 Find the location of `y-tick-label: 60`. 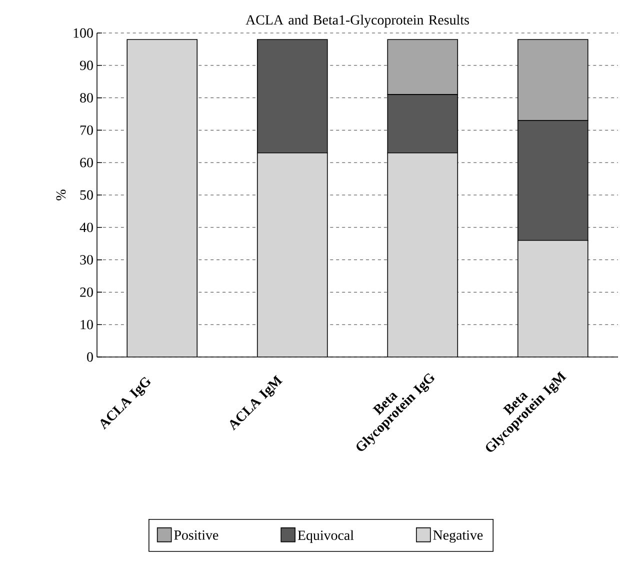

y-tick-label: 60 is located at coordinates (86, 163).